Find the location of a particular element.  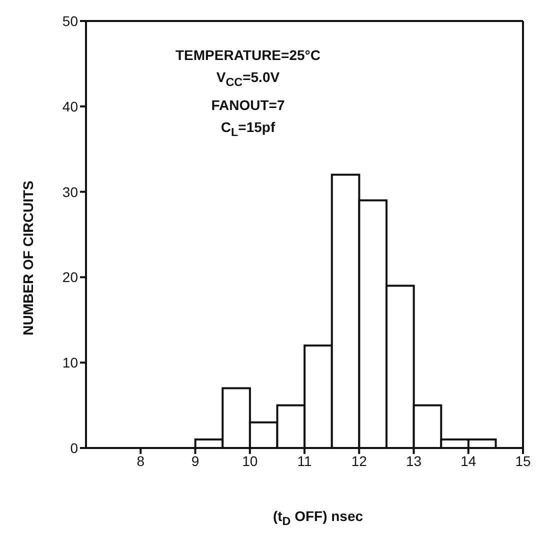

x-tick-label: 11 is located at coordinates (304, 460).